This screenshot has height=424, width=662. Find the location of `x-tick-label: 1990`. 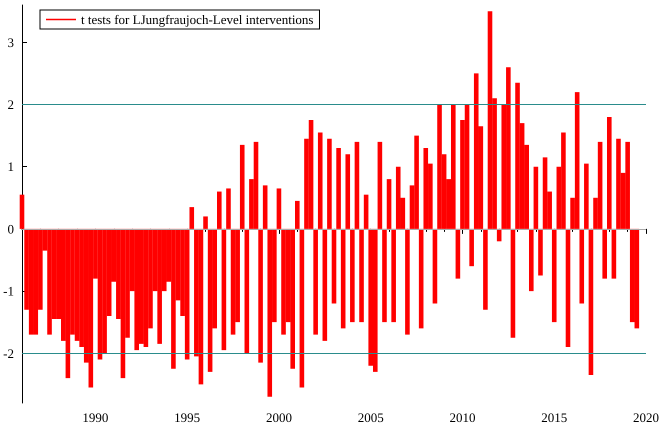

x-tick-label: 1990 is located at coordinates (95, 417).